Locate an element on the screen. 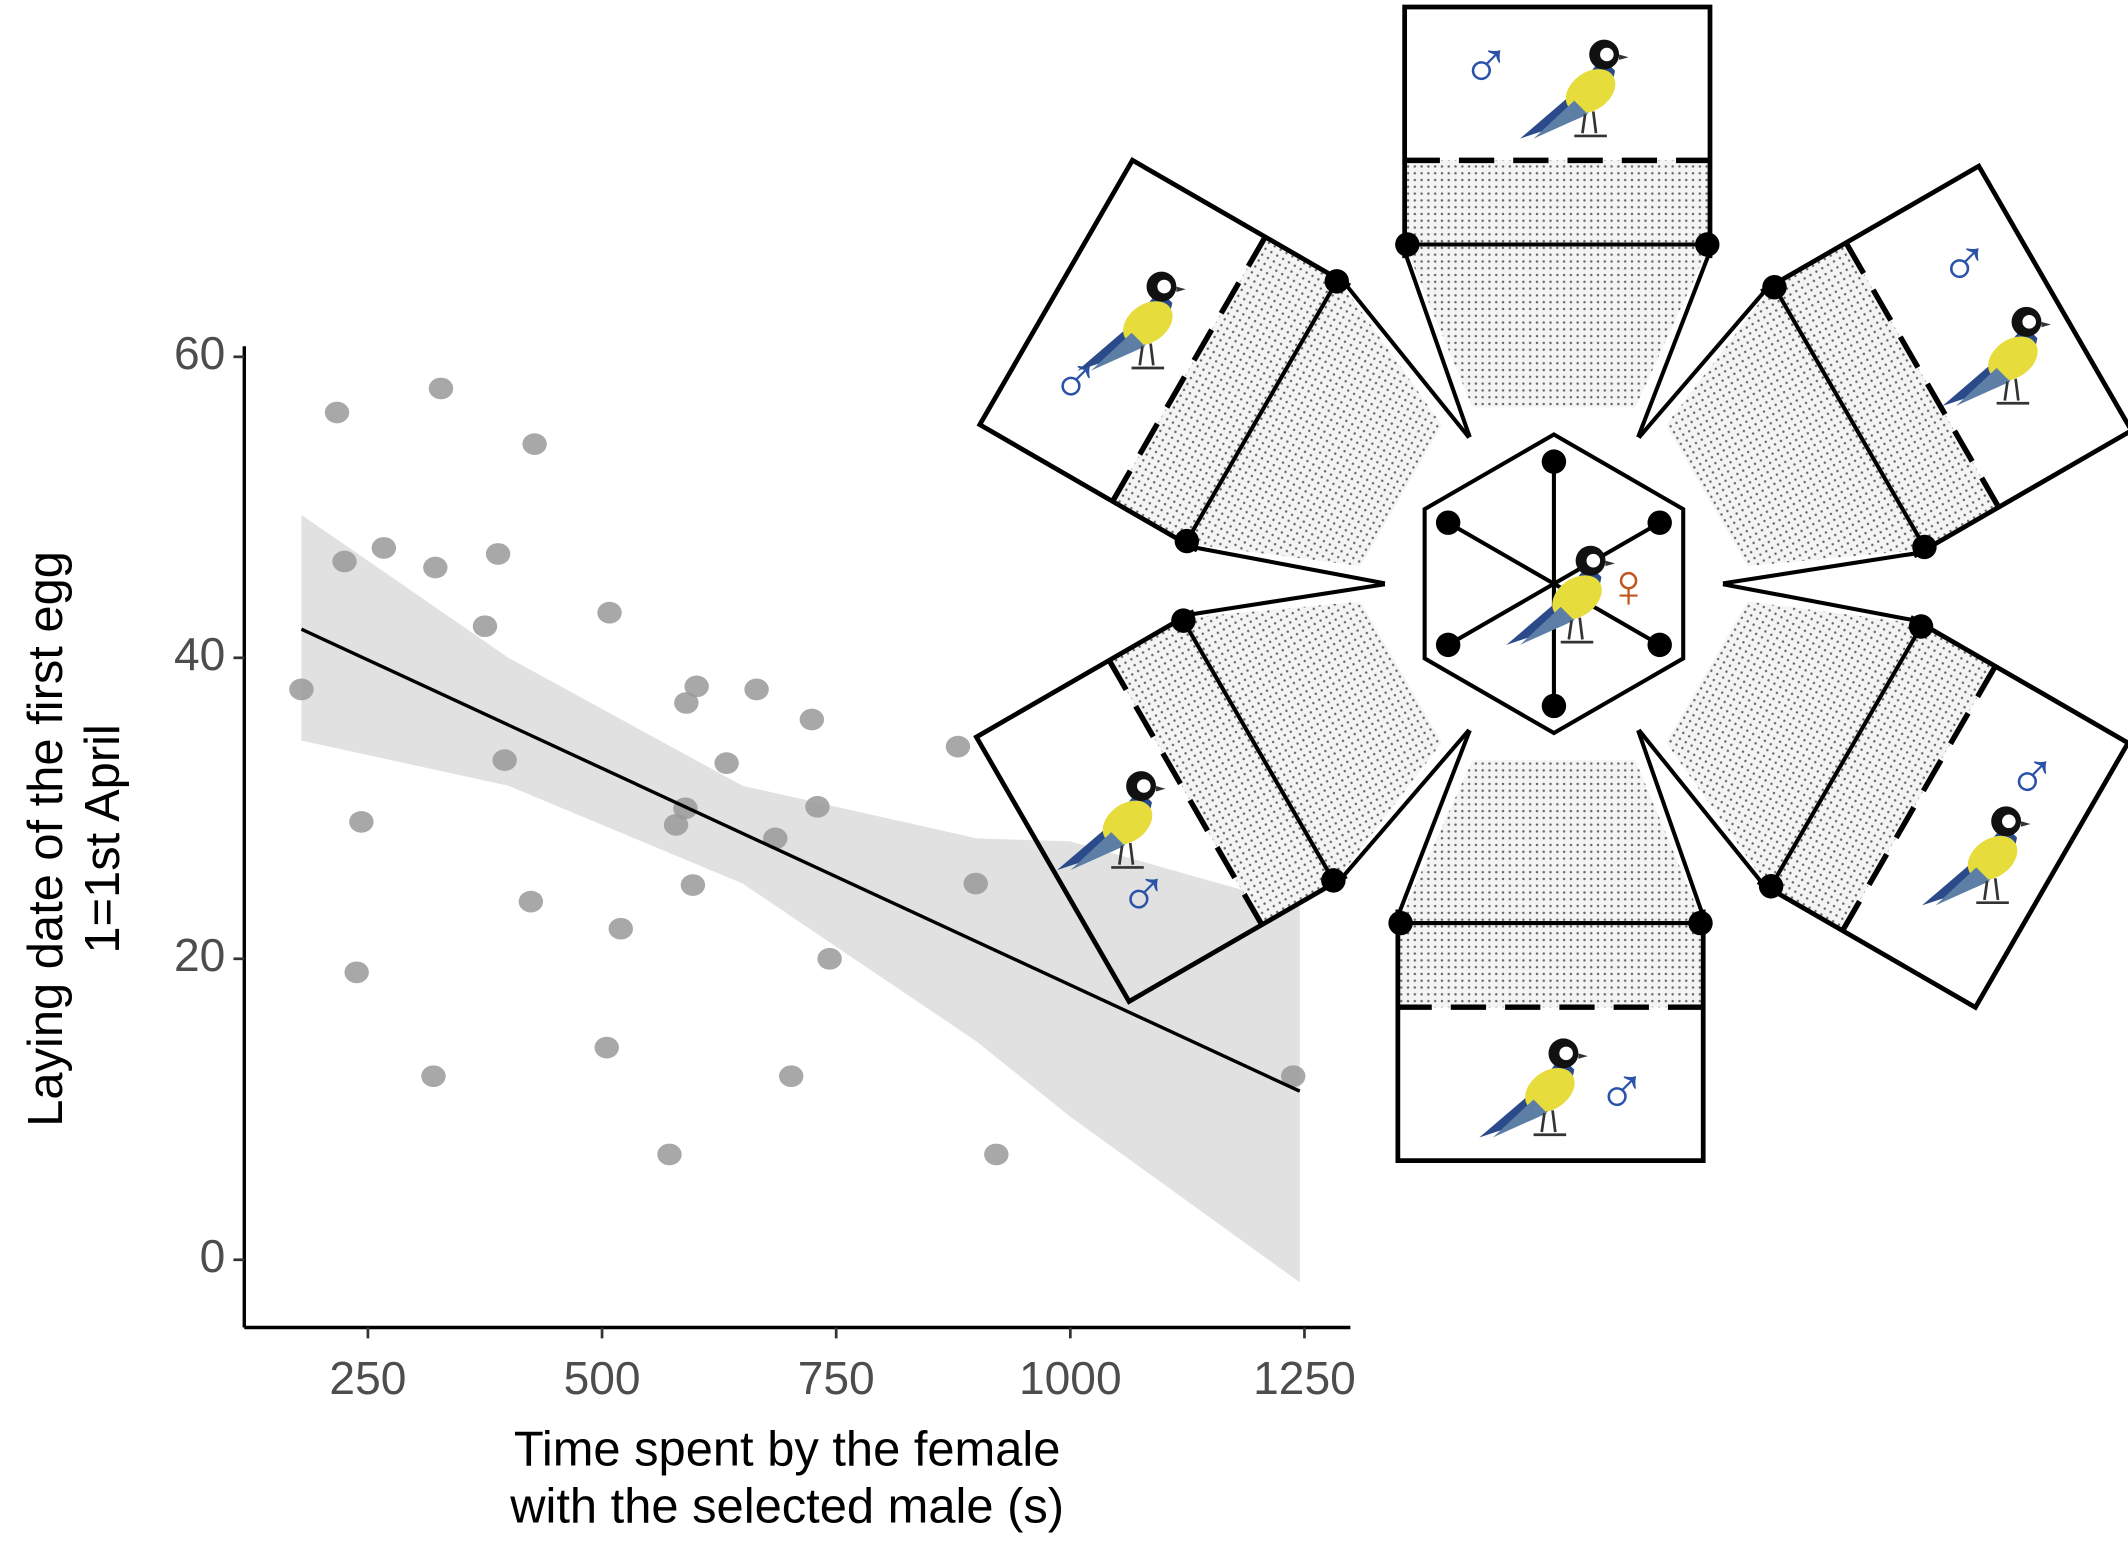  y-tick-label: 40 is located at coordinates (199, 654).